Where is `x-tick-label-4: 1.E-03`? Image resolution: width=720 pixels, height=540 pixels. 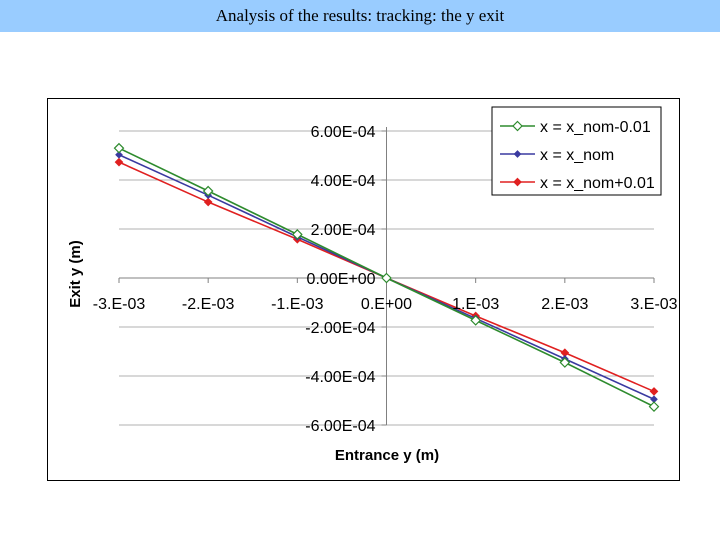 x-tick-label-4: 1.E-03 is located at coordinates (475, 304).